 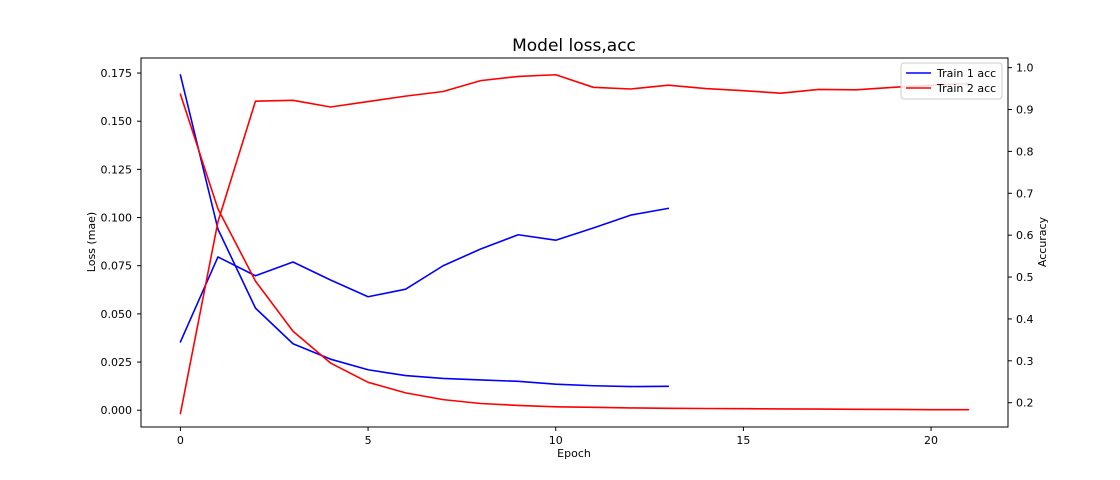 I want to click on x-axis: 0 5 10 15 20, so click(x=557, y=437).